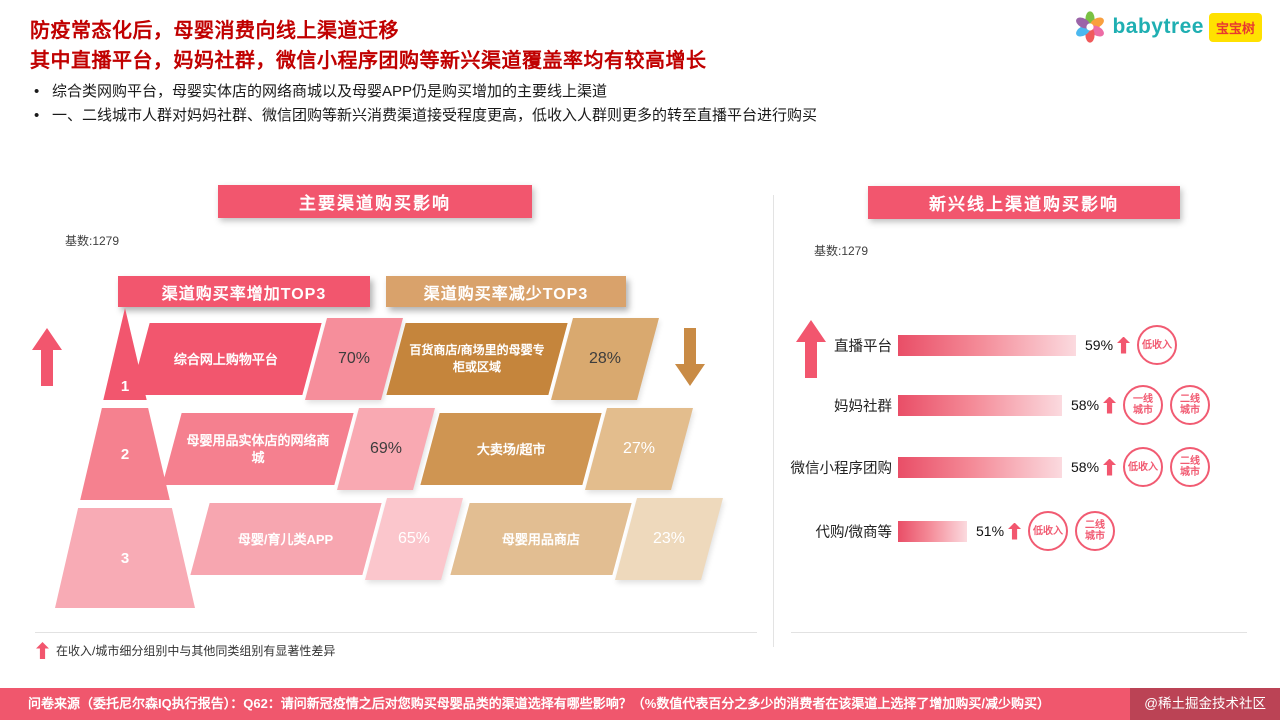 Image resolution: width=1280 pixels, height=720 pixels. What do you see at coordinates (990, 531) in the screenshot?
I see `bar-value: 51%` at bounding box center [990, 531].